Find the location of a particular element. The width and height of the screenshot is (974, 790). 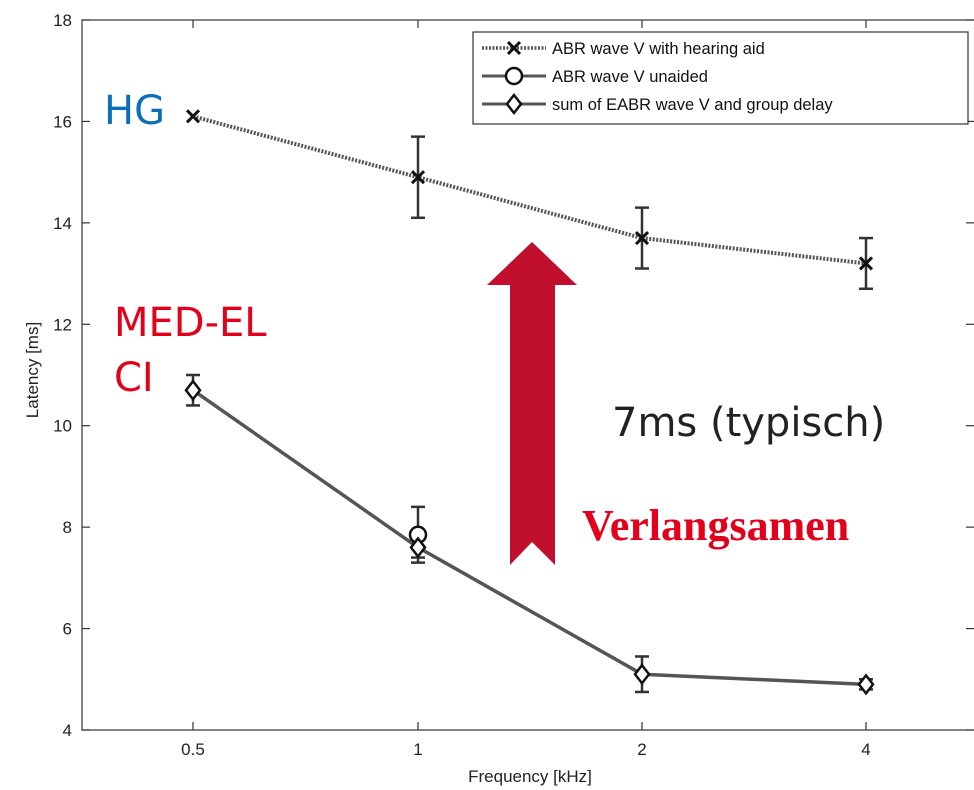

x-tick-label: 1 is located at coordinates (417, 749).